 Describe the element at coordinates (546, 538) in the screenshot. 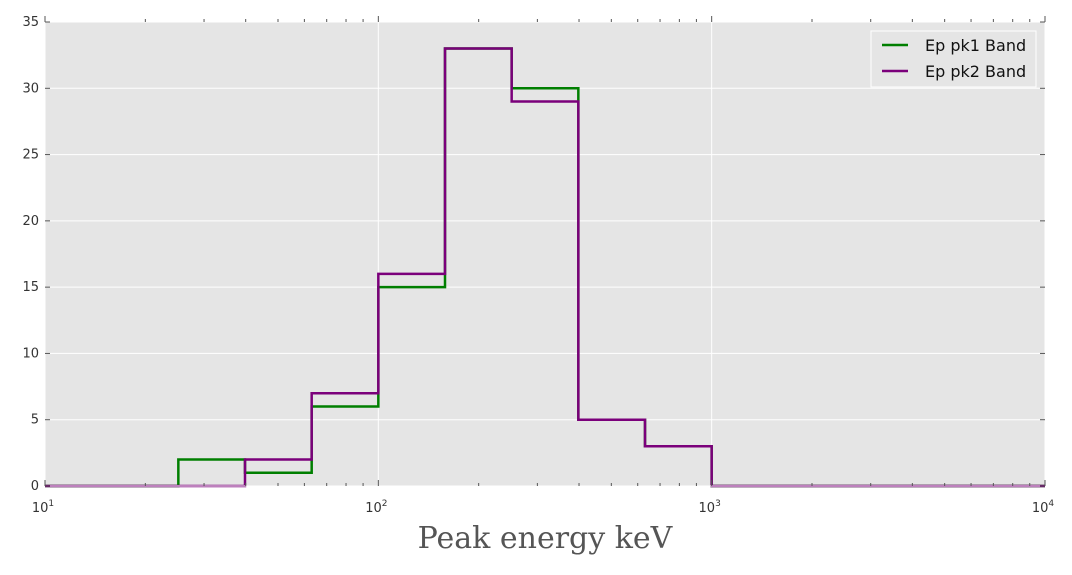

I see `x-axis-label: Peak energy keV` at that location.